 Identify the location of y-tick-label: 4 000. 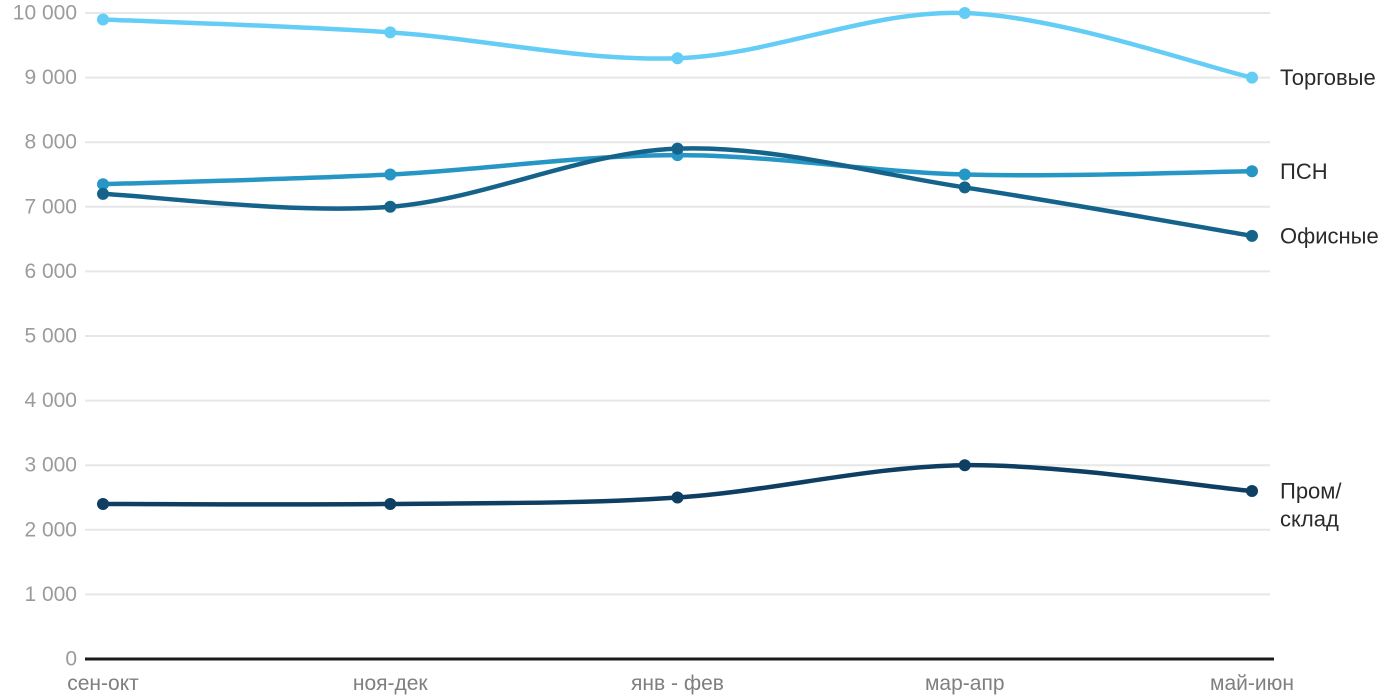
(50, 400).